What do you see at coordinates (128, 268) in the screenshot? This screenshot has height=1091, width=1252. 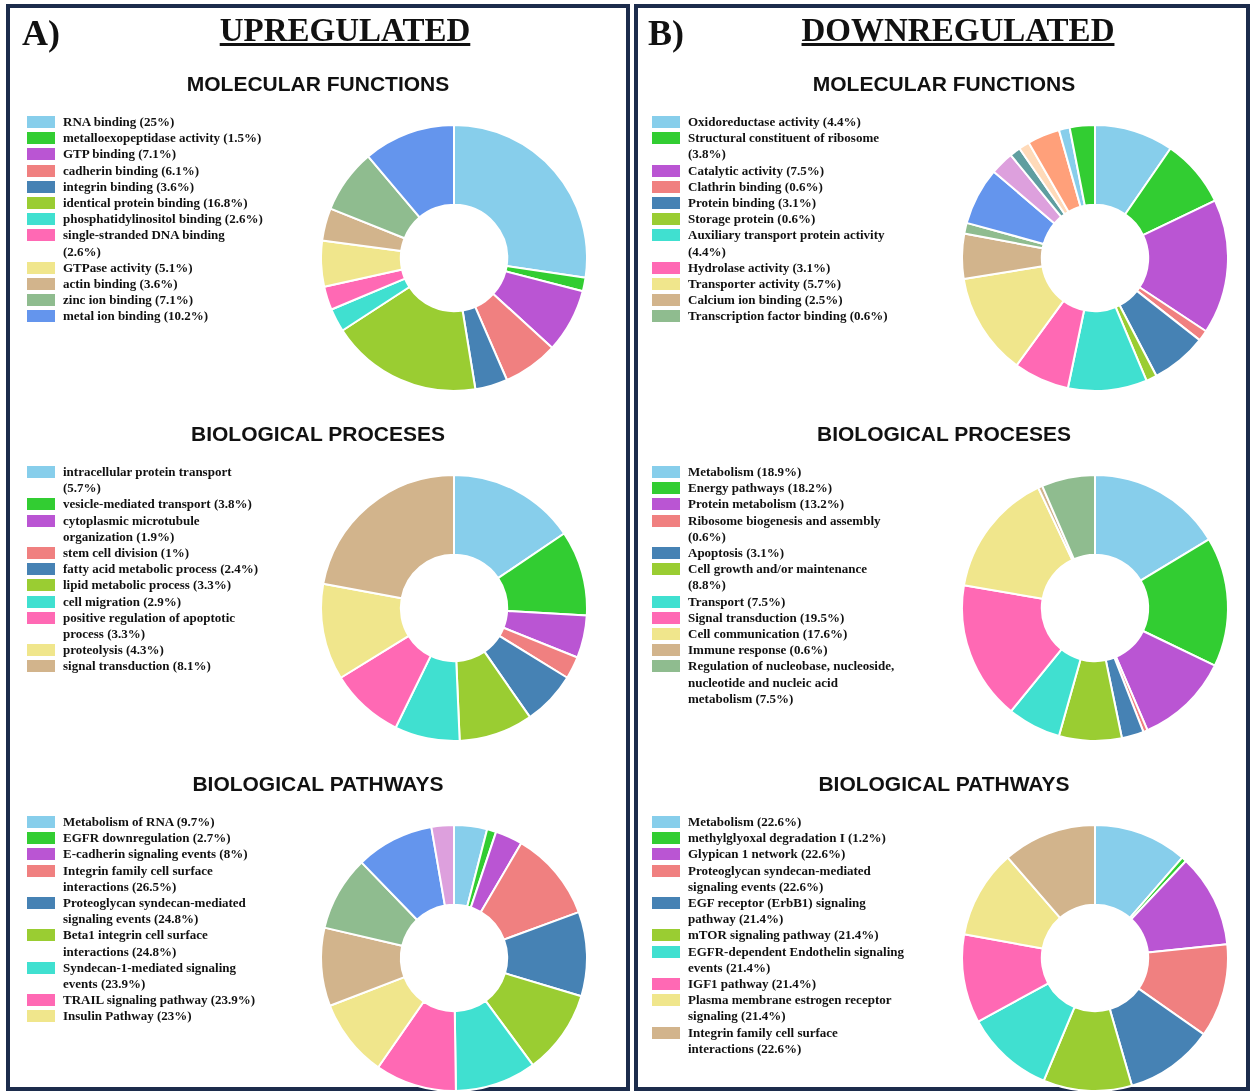 I see `legend-label: GTPase activity (5.1%)` at bounding box center [128, 268].